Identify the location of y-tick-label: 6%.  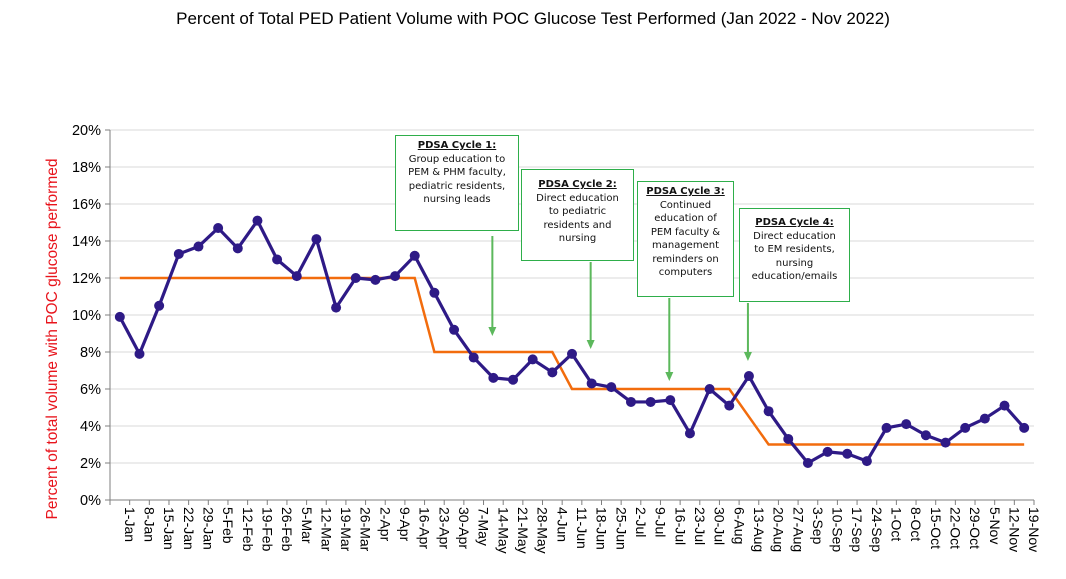
(90, 390).